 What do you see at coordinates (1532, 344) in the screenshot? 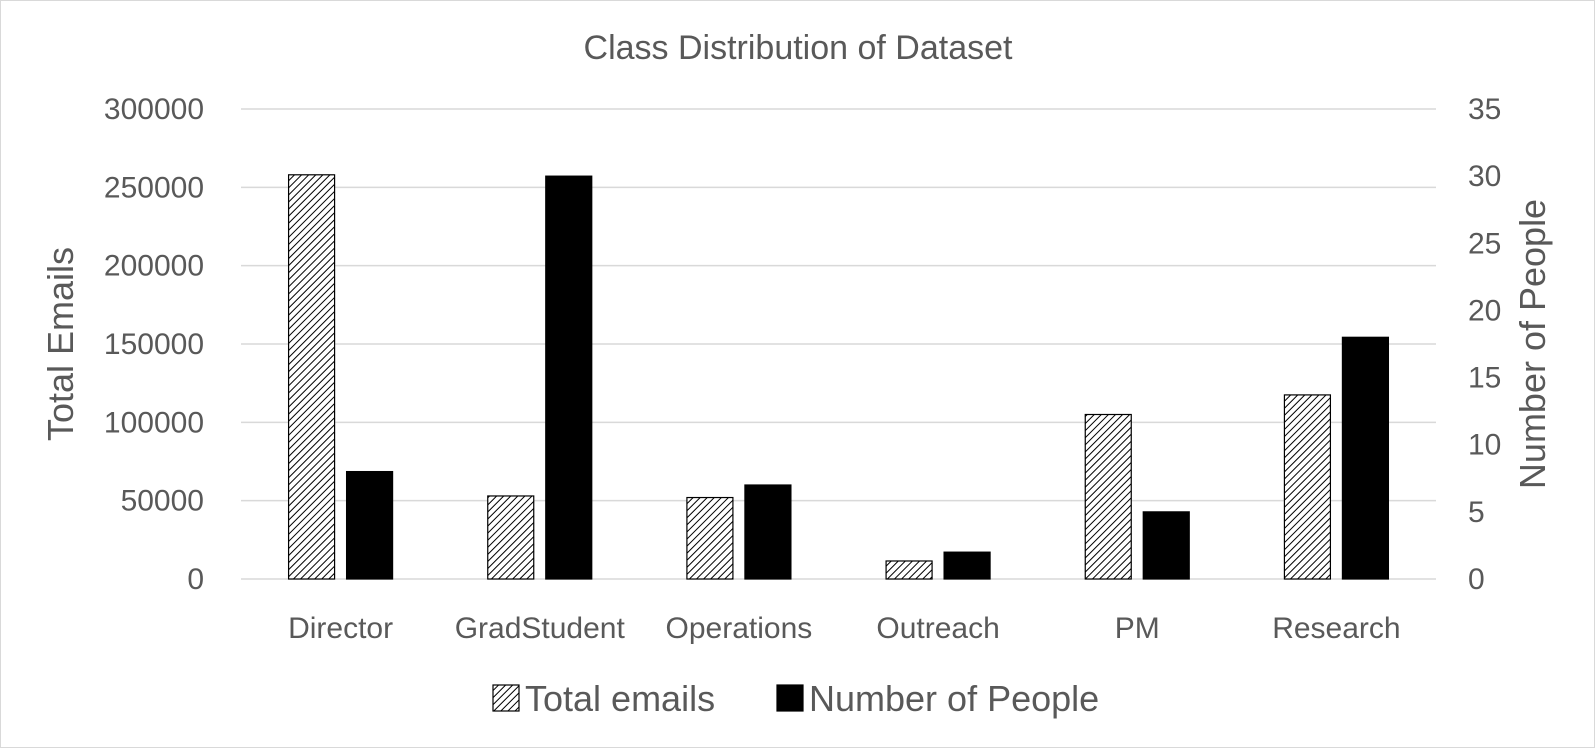
I see `y2-axis-label: Number of People` at bounding box center [1532, 344].